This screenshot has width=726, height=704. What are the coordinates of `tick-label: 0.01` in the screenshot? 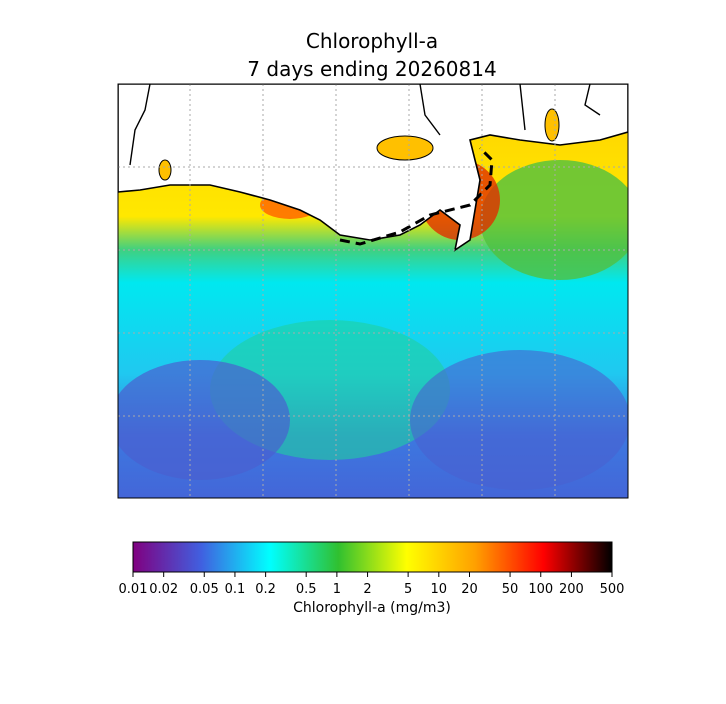 It's located at (133, 589).